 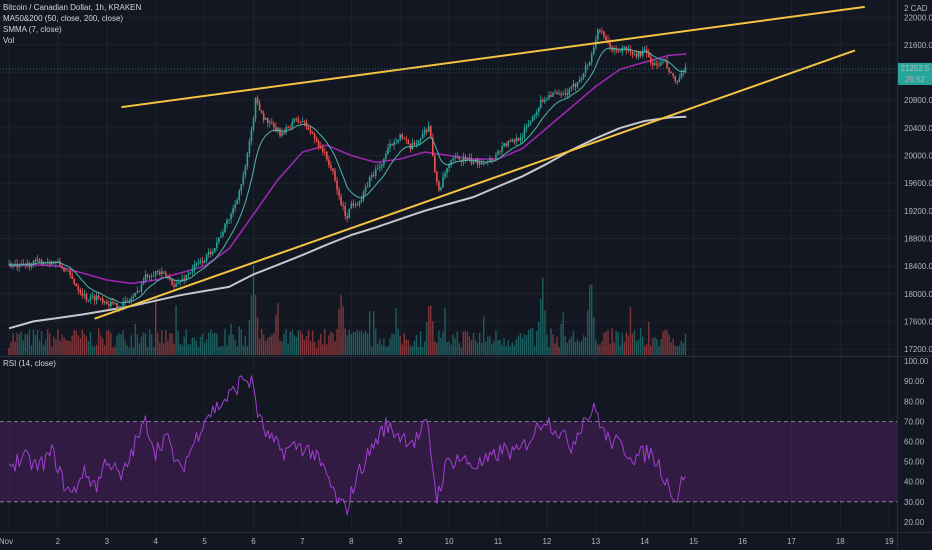 What do you see at coordinates (63, 18) in the screenshot?
I see `ma-indicator-label: MA50&200 (50, close, 200, close)` at bounding box center [63, 18].